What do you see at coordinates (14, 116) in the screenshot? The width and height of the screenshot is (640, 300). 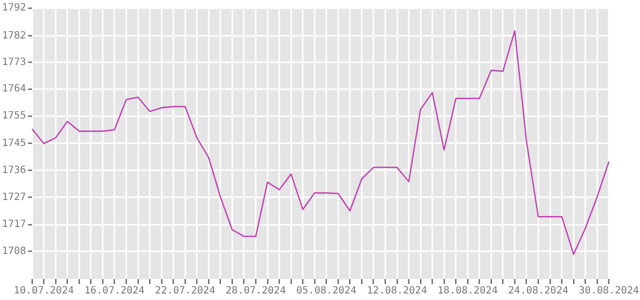 I see `y-tick-label: 1755` at bounding box center [14, 116].